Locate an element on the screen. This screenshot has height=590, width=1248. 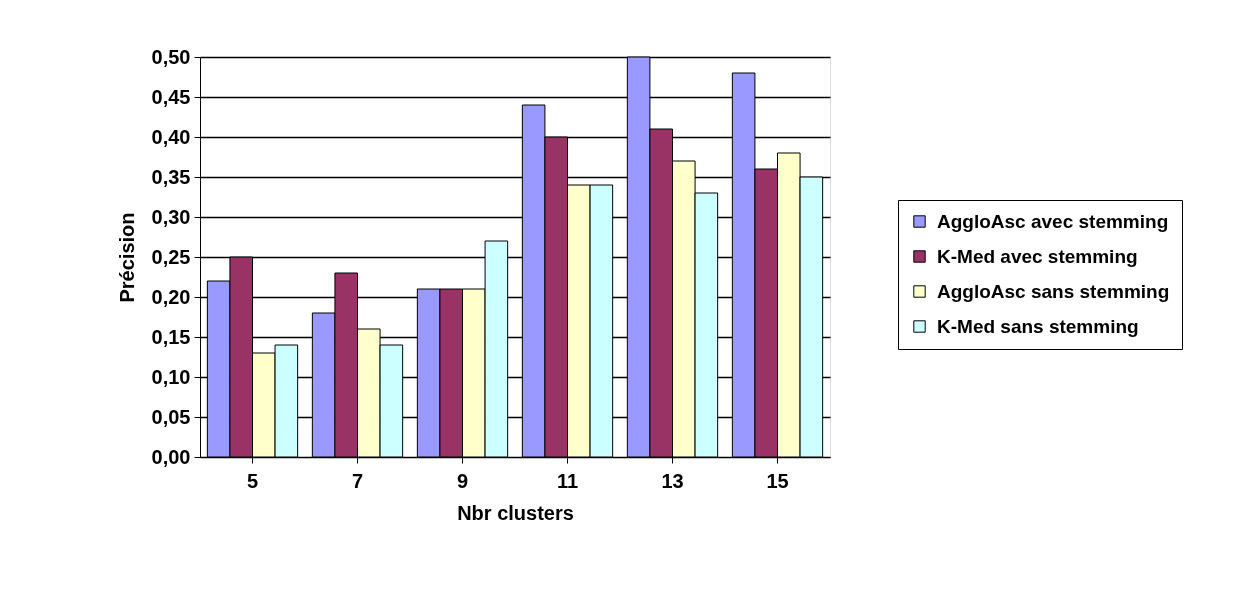
y-tick-label: 0,30 is located at coordinates (171, 216).